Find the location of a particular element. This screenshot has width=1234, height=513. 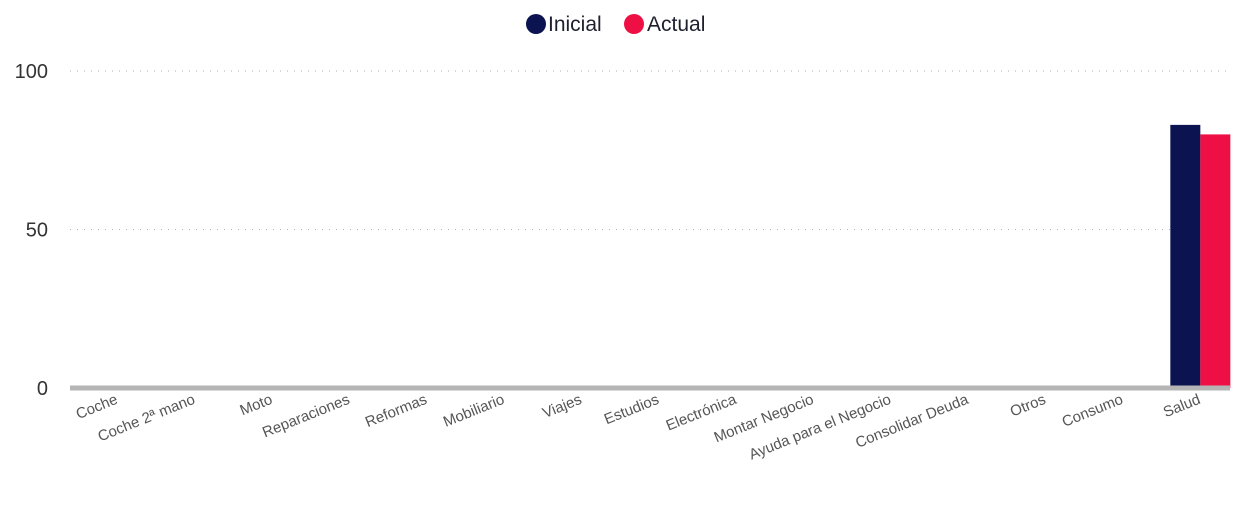

legend-item-actual: Actual is located at coordinates (664, 24).